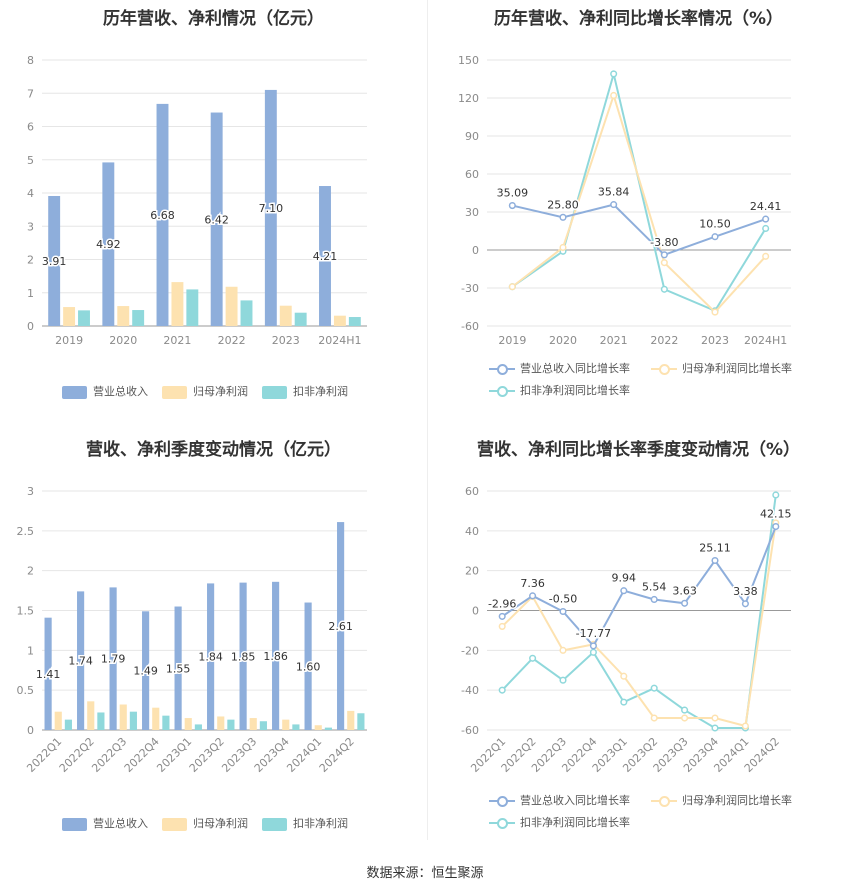 The width and height of the screenshot is (850, 891). I want to click on data-label: 9.94, so click(624, 578).